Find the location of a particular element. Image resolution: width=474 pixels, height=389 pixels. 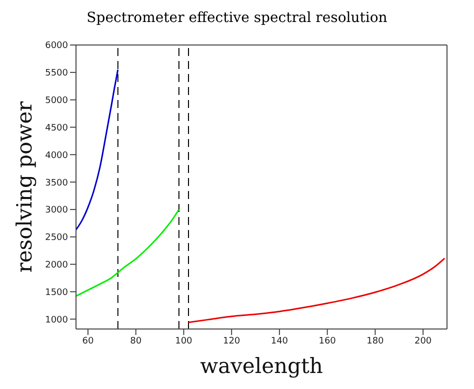

x-tick-label: 160 is located at coordinates (327, 341).